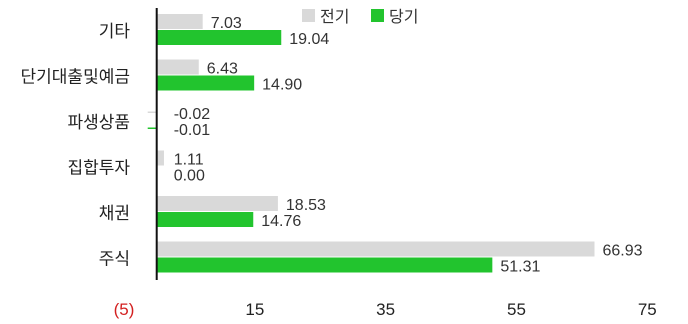 The image size is (688, 324). What do you see at coordinates (124, 309) in the screenshot?
I see `x-tick-label: (5)` at bounding box center [124, 309].